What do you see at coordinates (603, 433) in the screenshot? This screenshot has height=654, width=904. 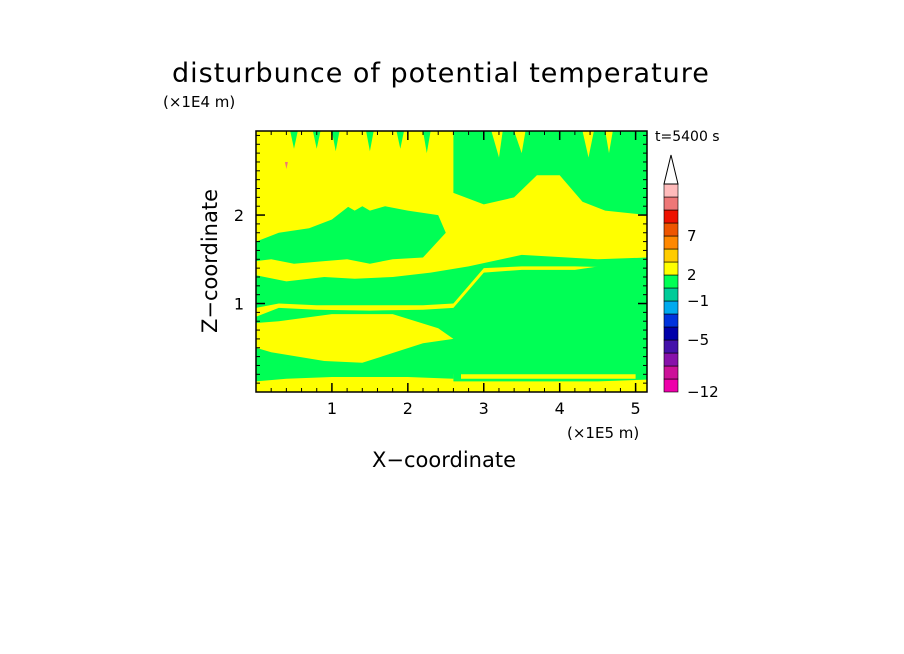 I see `x-axis-unit-label: (×1E5 m)` at bounding box center [603, 433].